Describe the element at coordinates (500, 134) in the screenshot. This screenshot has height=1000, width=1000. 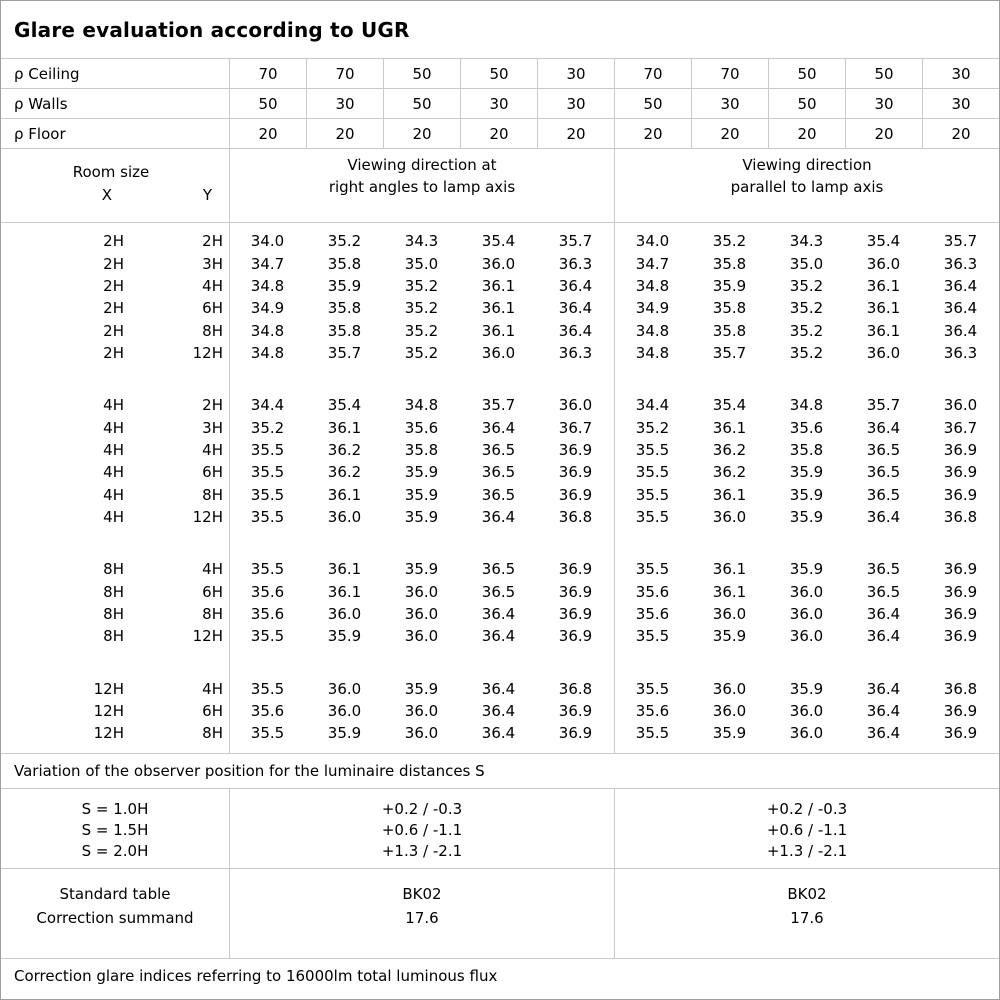
I see `reflectance-row: ρ Floor 20 20 20 20 20 20 20 20 20 20` at that location.